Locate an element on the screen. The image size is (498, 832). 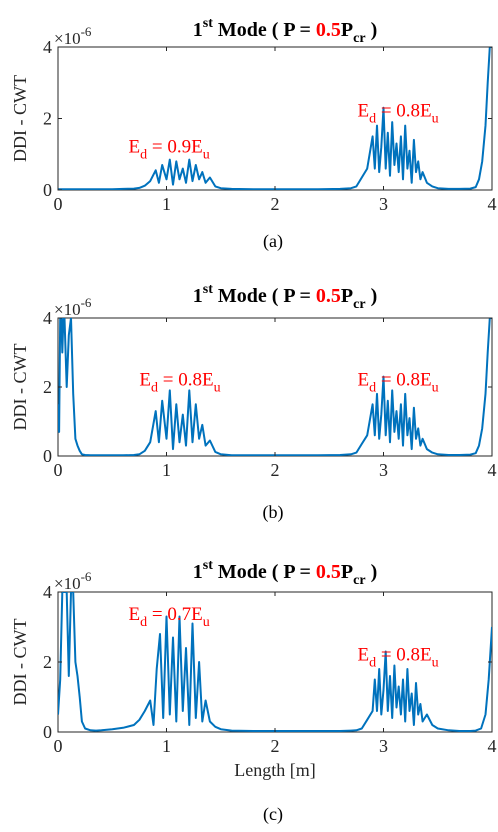
annotation-value: = 0.7E is located at coordinates (175, 614).